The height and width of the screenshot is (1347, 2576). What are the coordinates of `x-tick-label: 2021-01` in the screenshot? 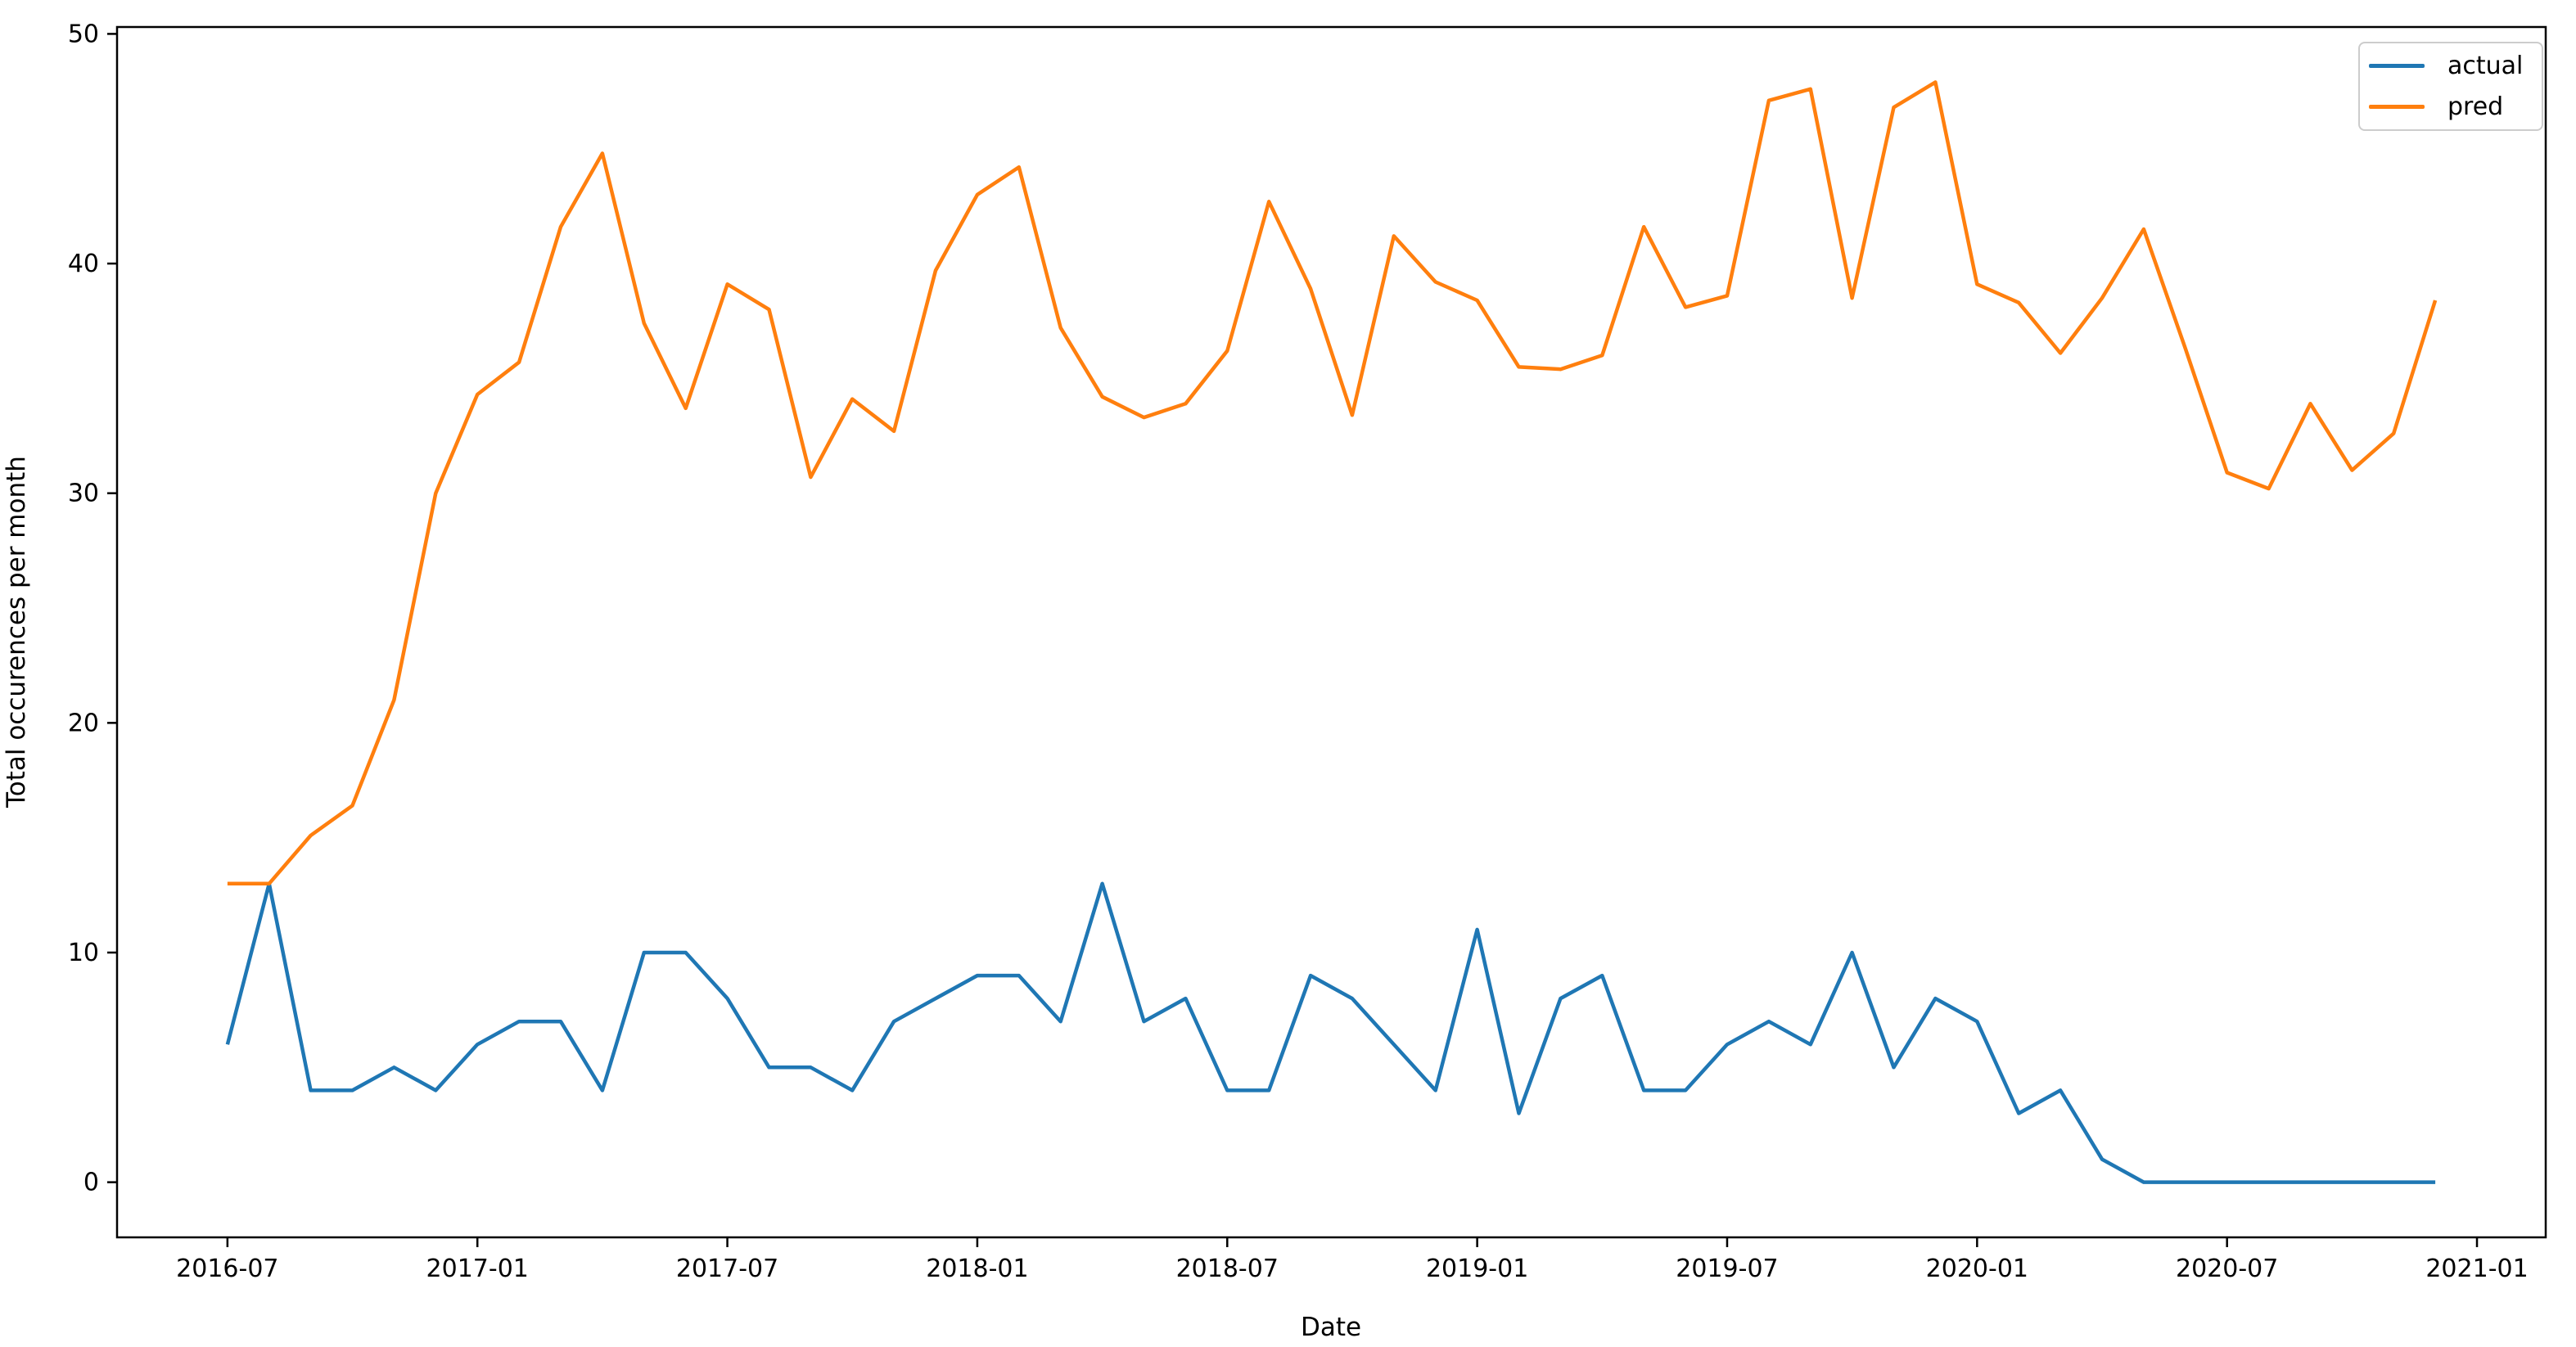 It's located at (2476, 1269).